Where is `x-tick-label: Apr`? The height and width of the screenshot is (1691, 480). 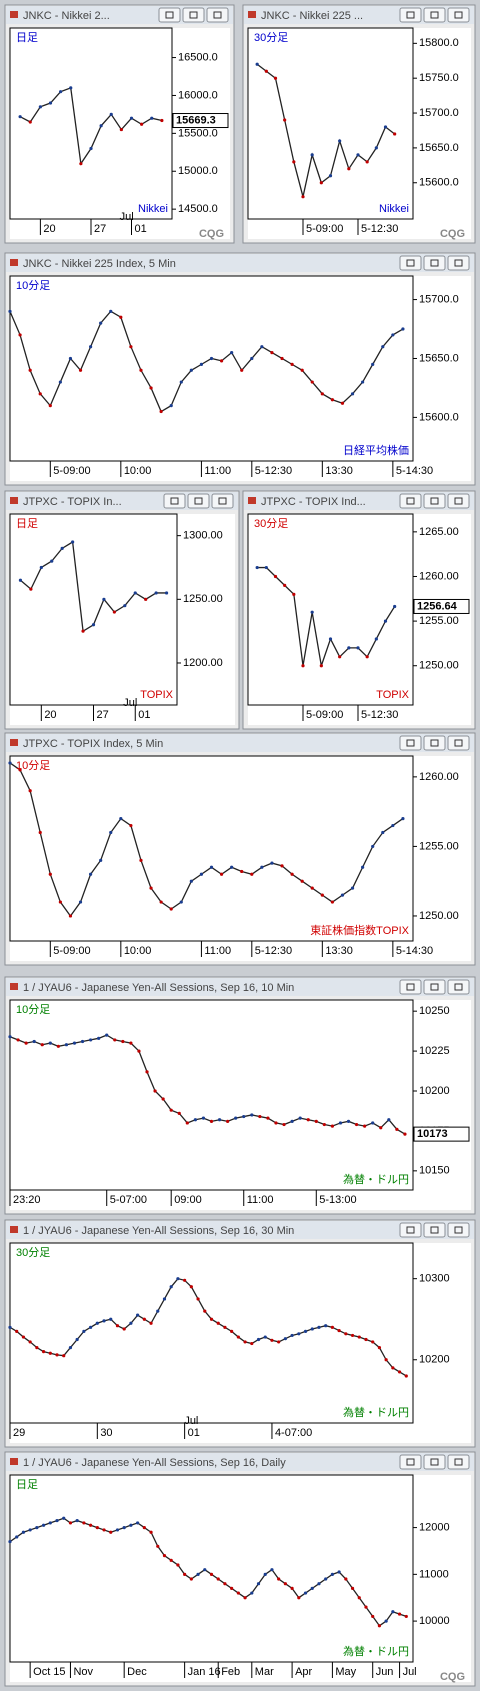
x-tick-label: Apr is located at coordinates (303, 1672).